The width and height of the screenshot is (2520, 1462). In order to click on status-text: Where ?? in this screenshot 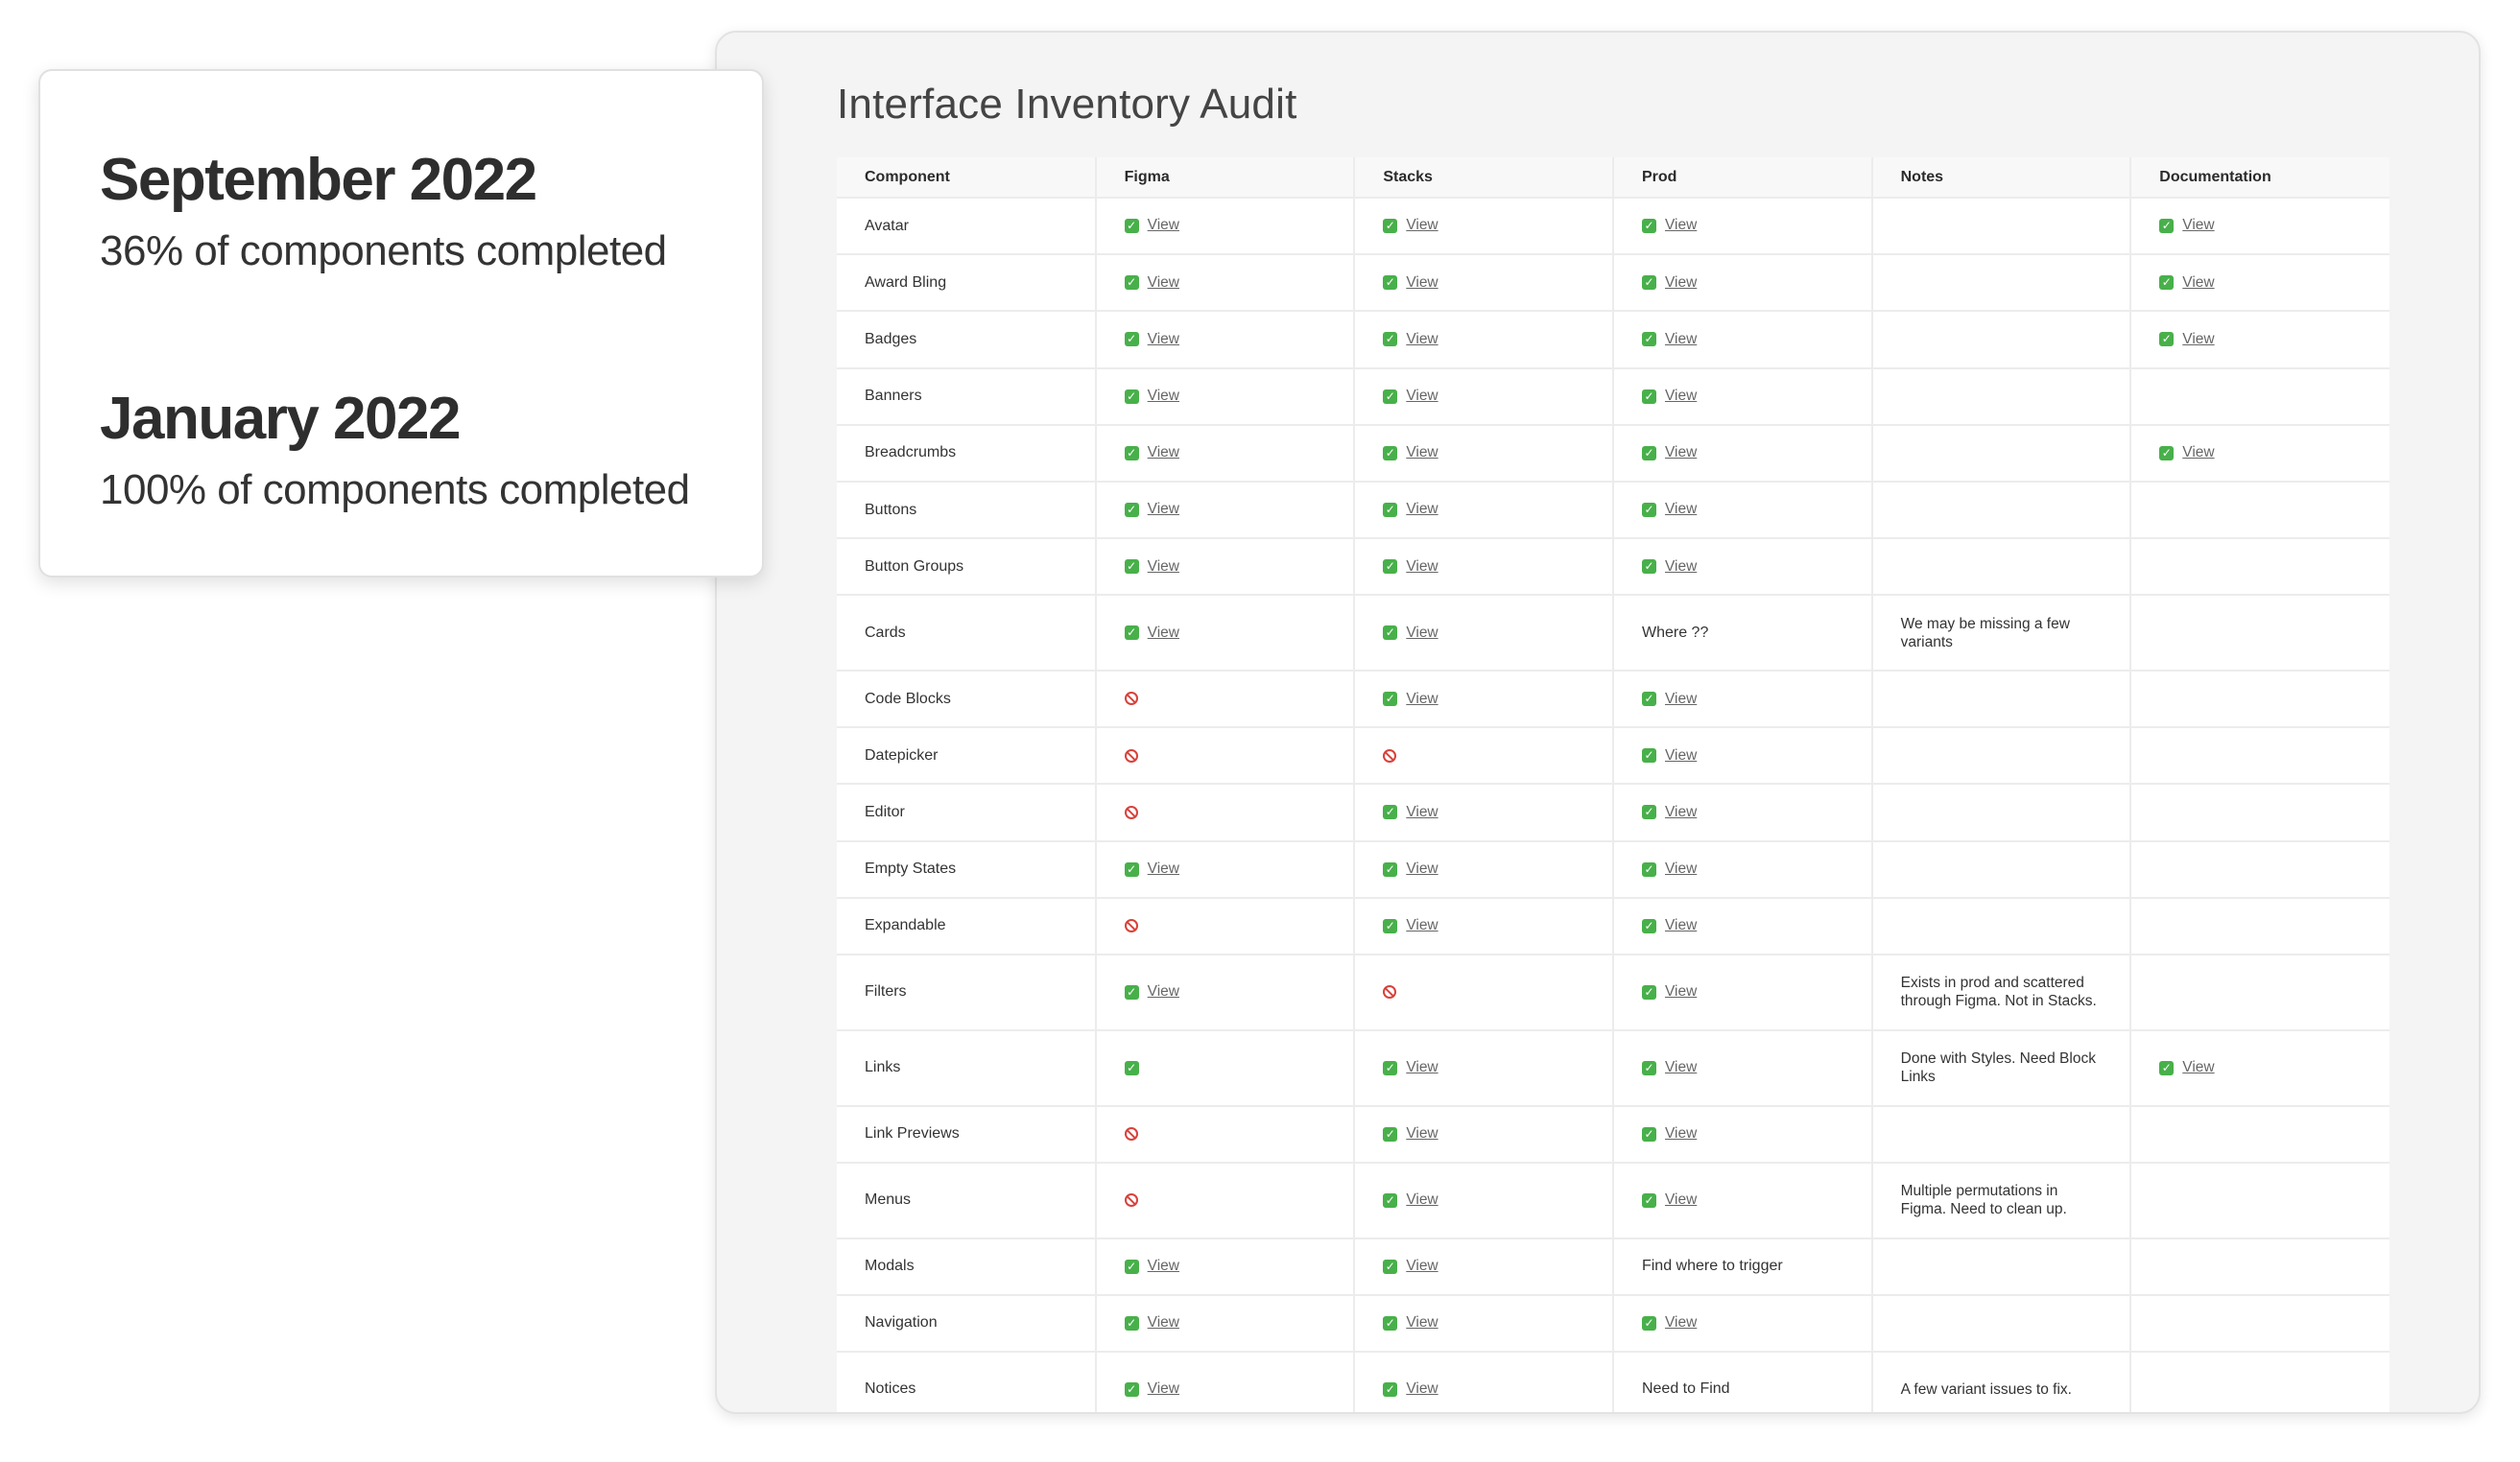, I will do `click(1675, 632)`.